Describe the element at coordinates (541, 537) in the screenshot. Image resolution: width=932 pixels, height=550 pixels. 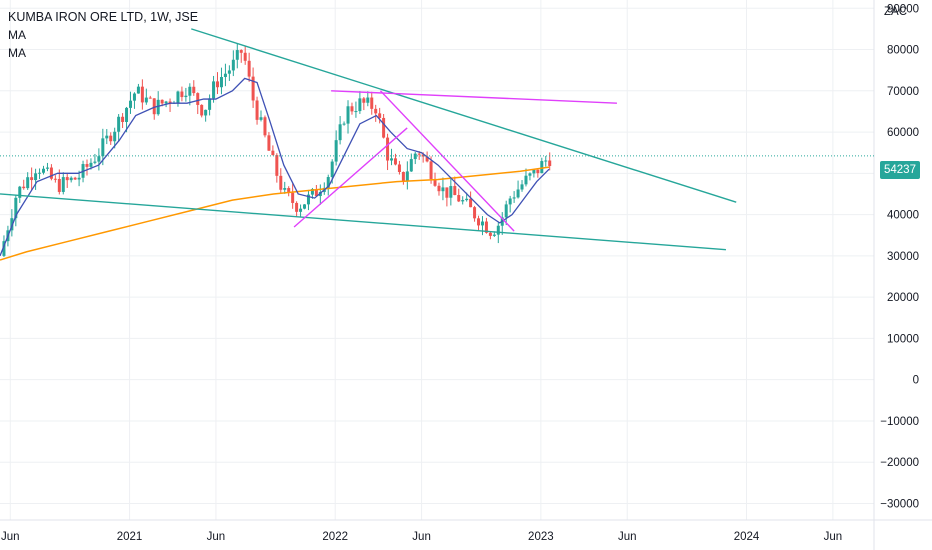
I see `x-tick-label: 2023` at that location.